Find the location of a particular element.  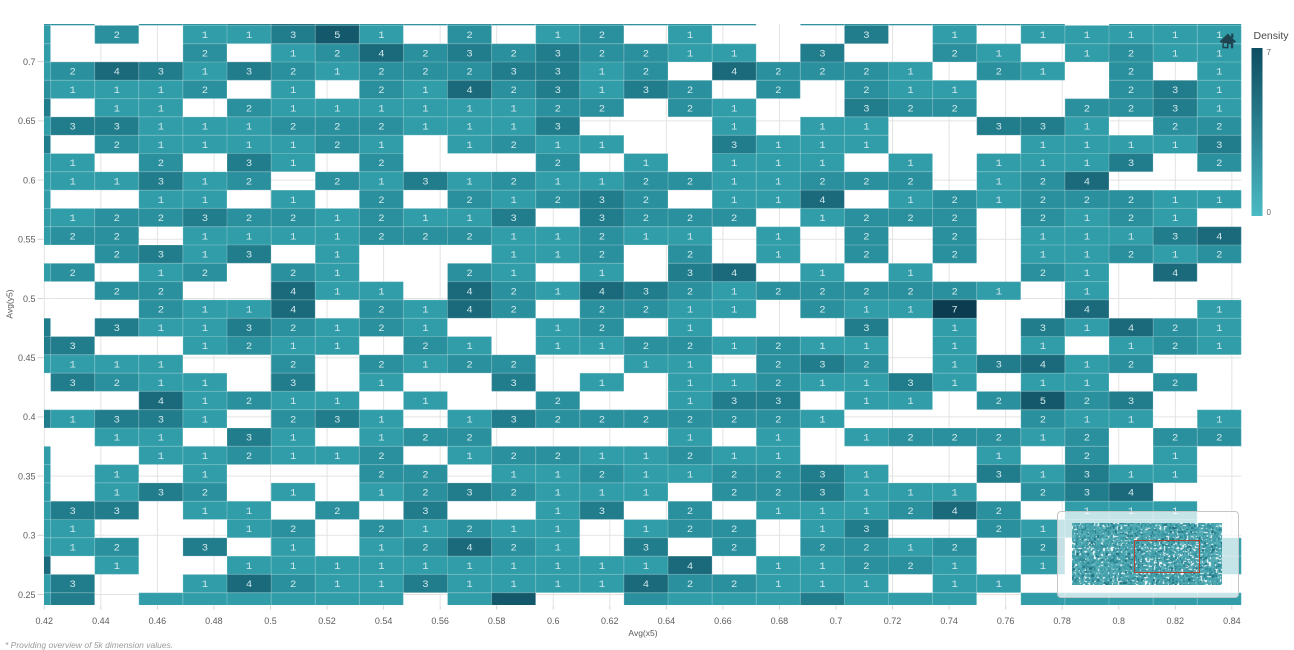

svg-text: 0.6 is located at coordinates (29, 180).